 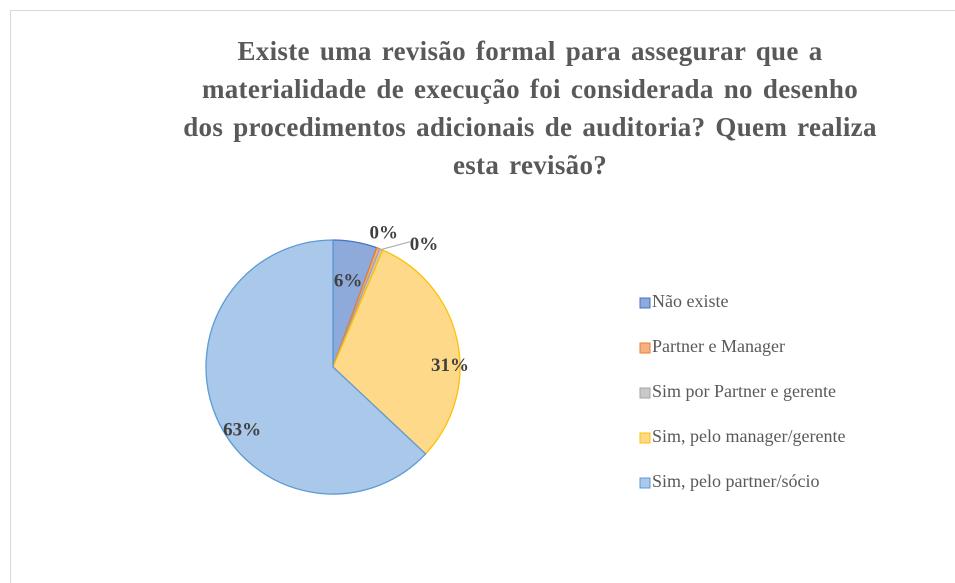 What do you see at coordinates (450, 365) in the screenshot?
I see `data-label: 31%` at bounding box center [450, 365].